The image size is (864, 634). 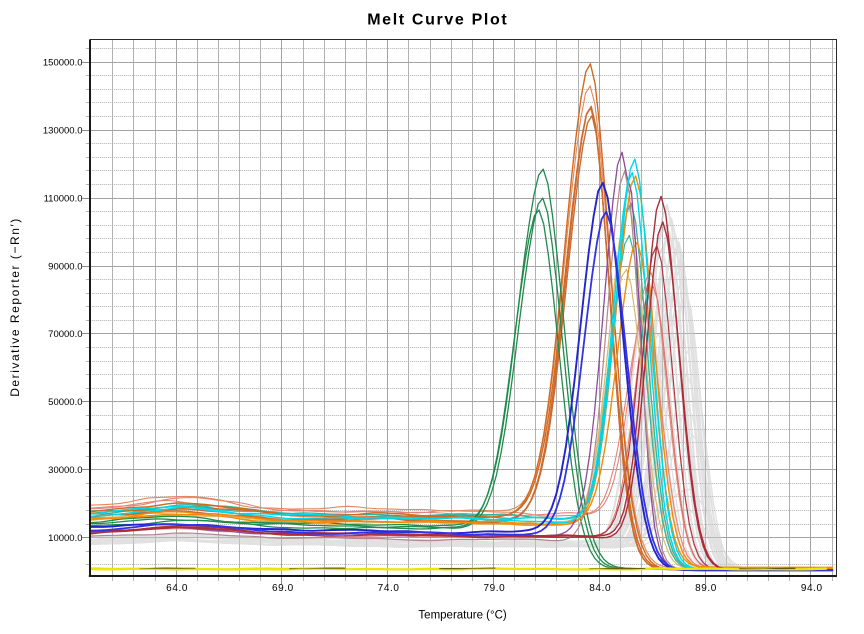 What do you see at coordinates (283, 588) in the screenshot?
I see `svg-text: 69.0` at bounding box center [283, 588].